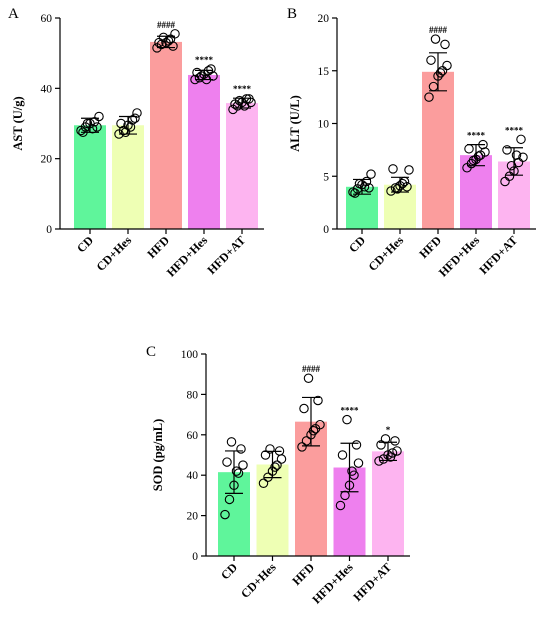 The width and height of the screenshot is (550, 620). What do you see at coordinates (166, 25) in the screenshot?
I see `panel-a-significance-2: ####` at bounding box center [166, 25].